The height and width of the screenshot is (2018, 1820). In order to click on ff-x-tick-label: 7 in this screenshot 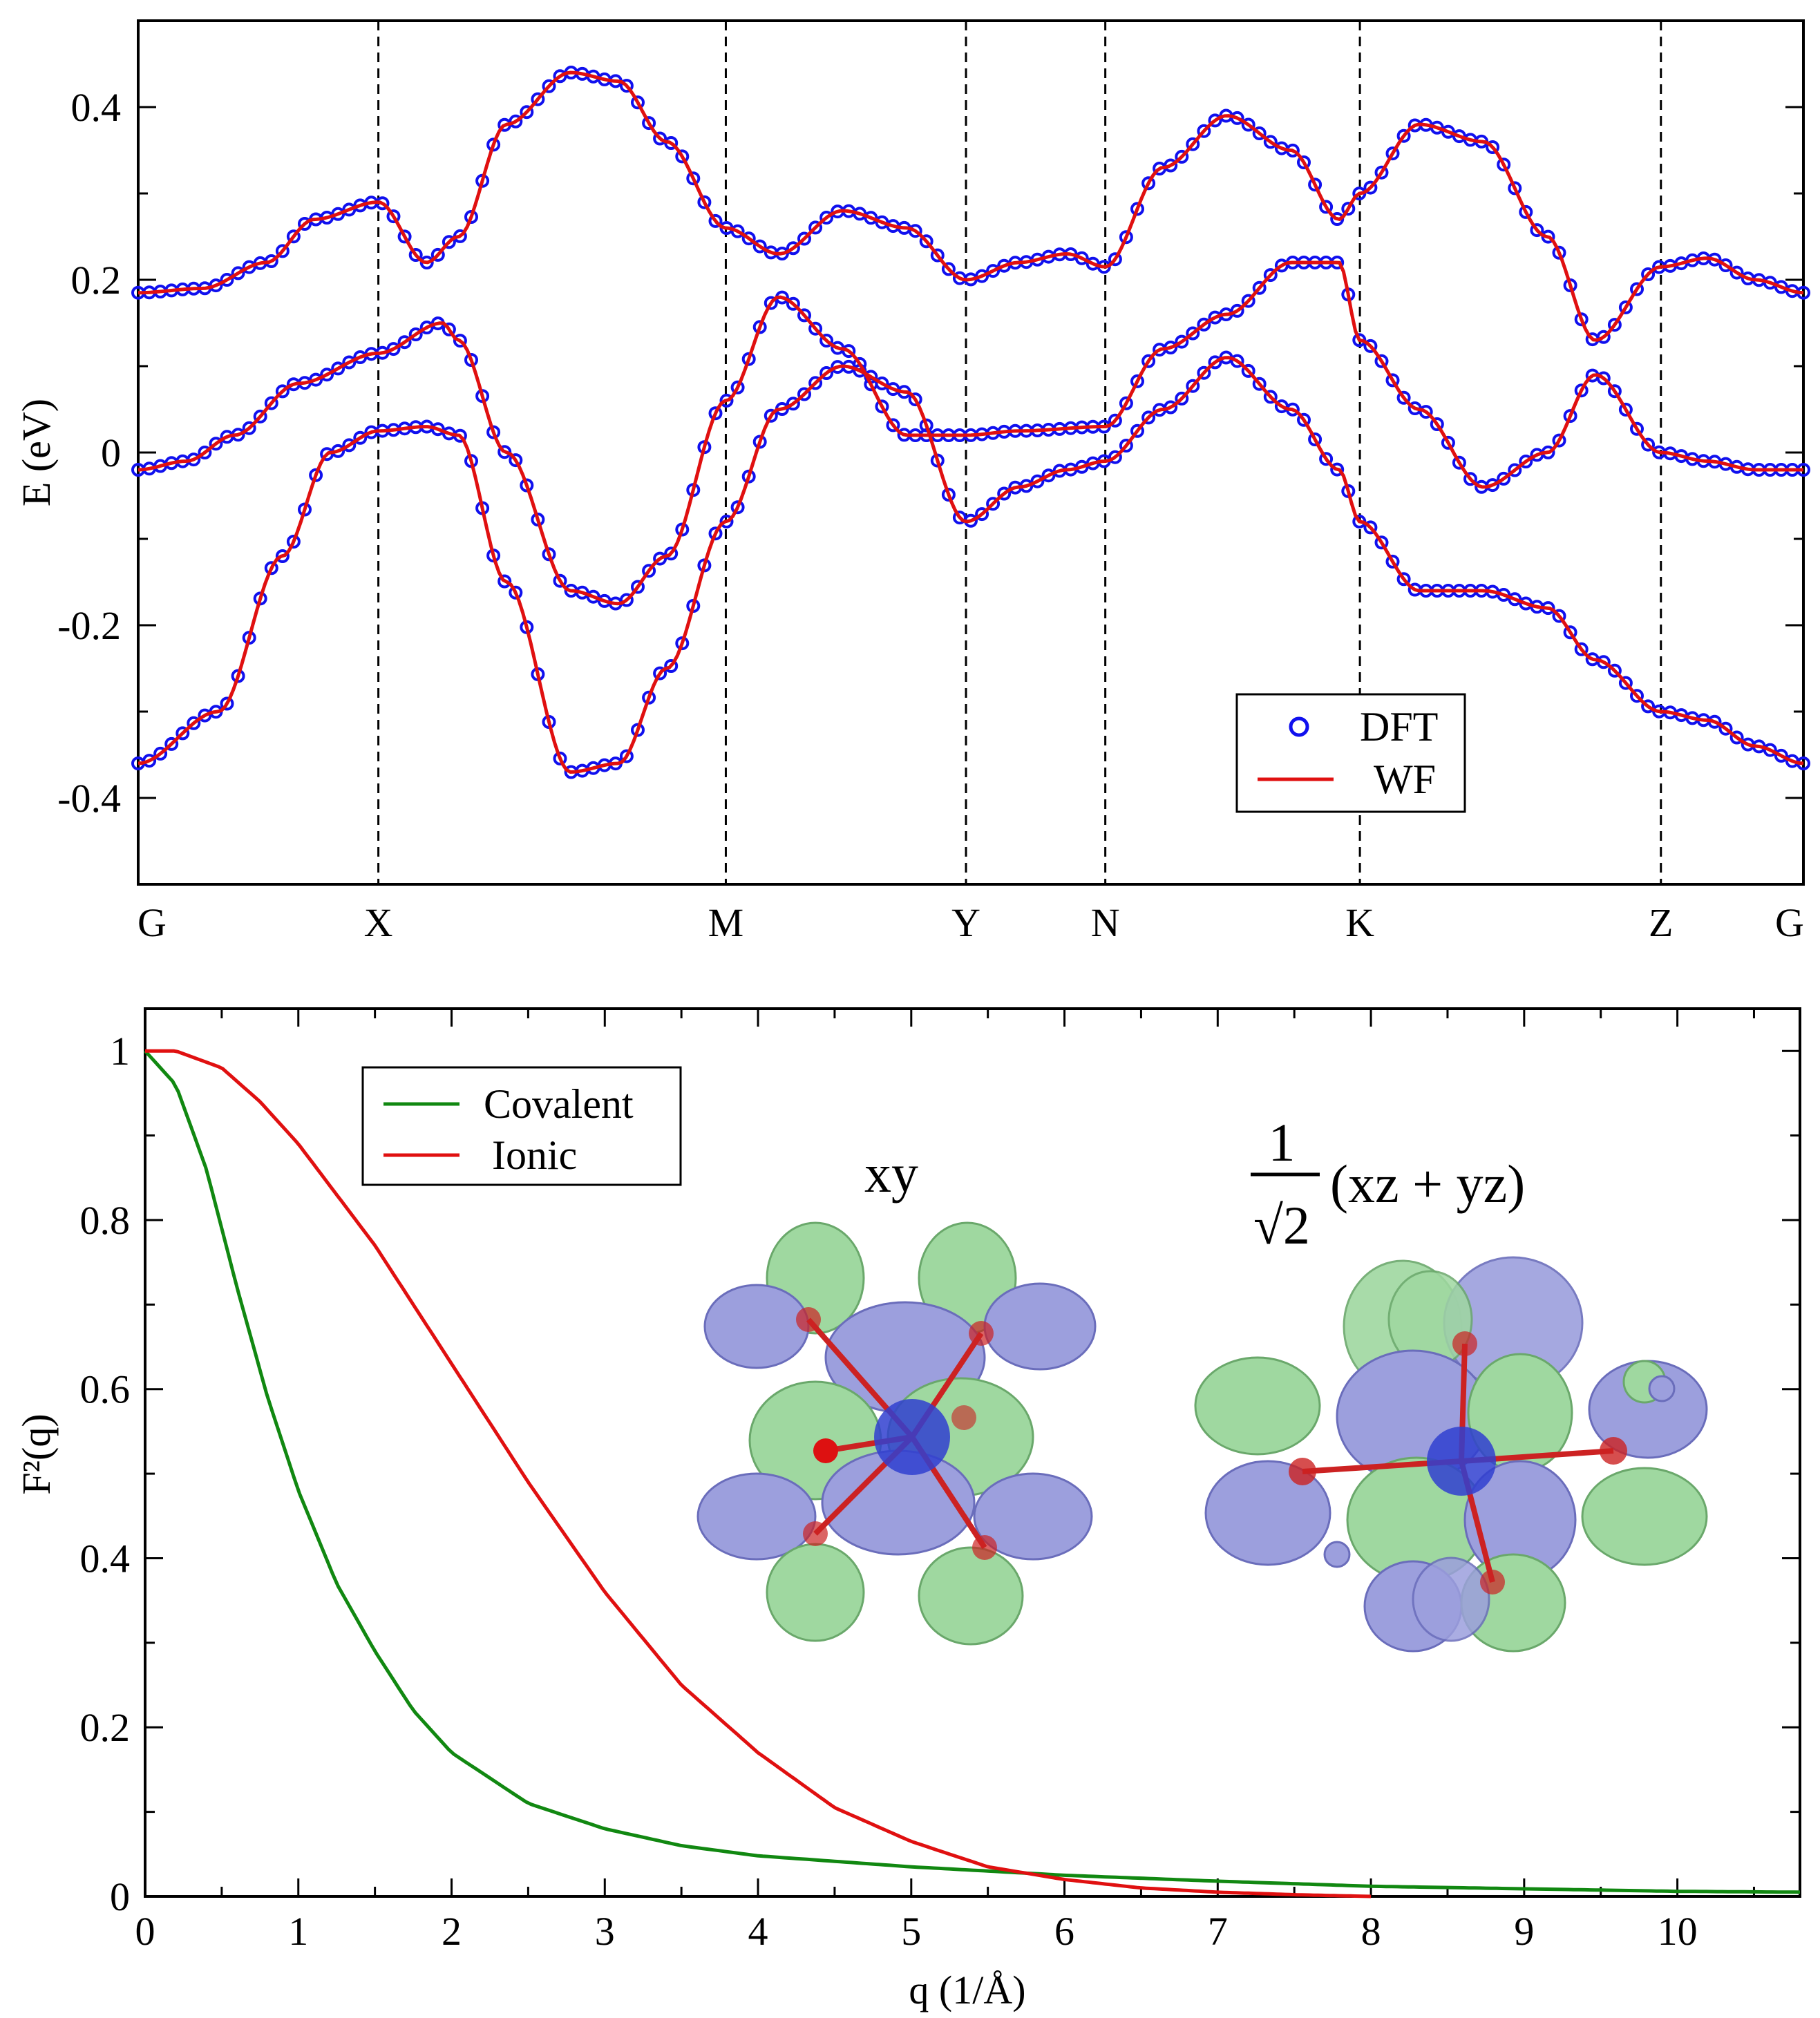, I will do `click(1218, 1931)`.